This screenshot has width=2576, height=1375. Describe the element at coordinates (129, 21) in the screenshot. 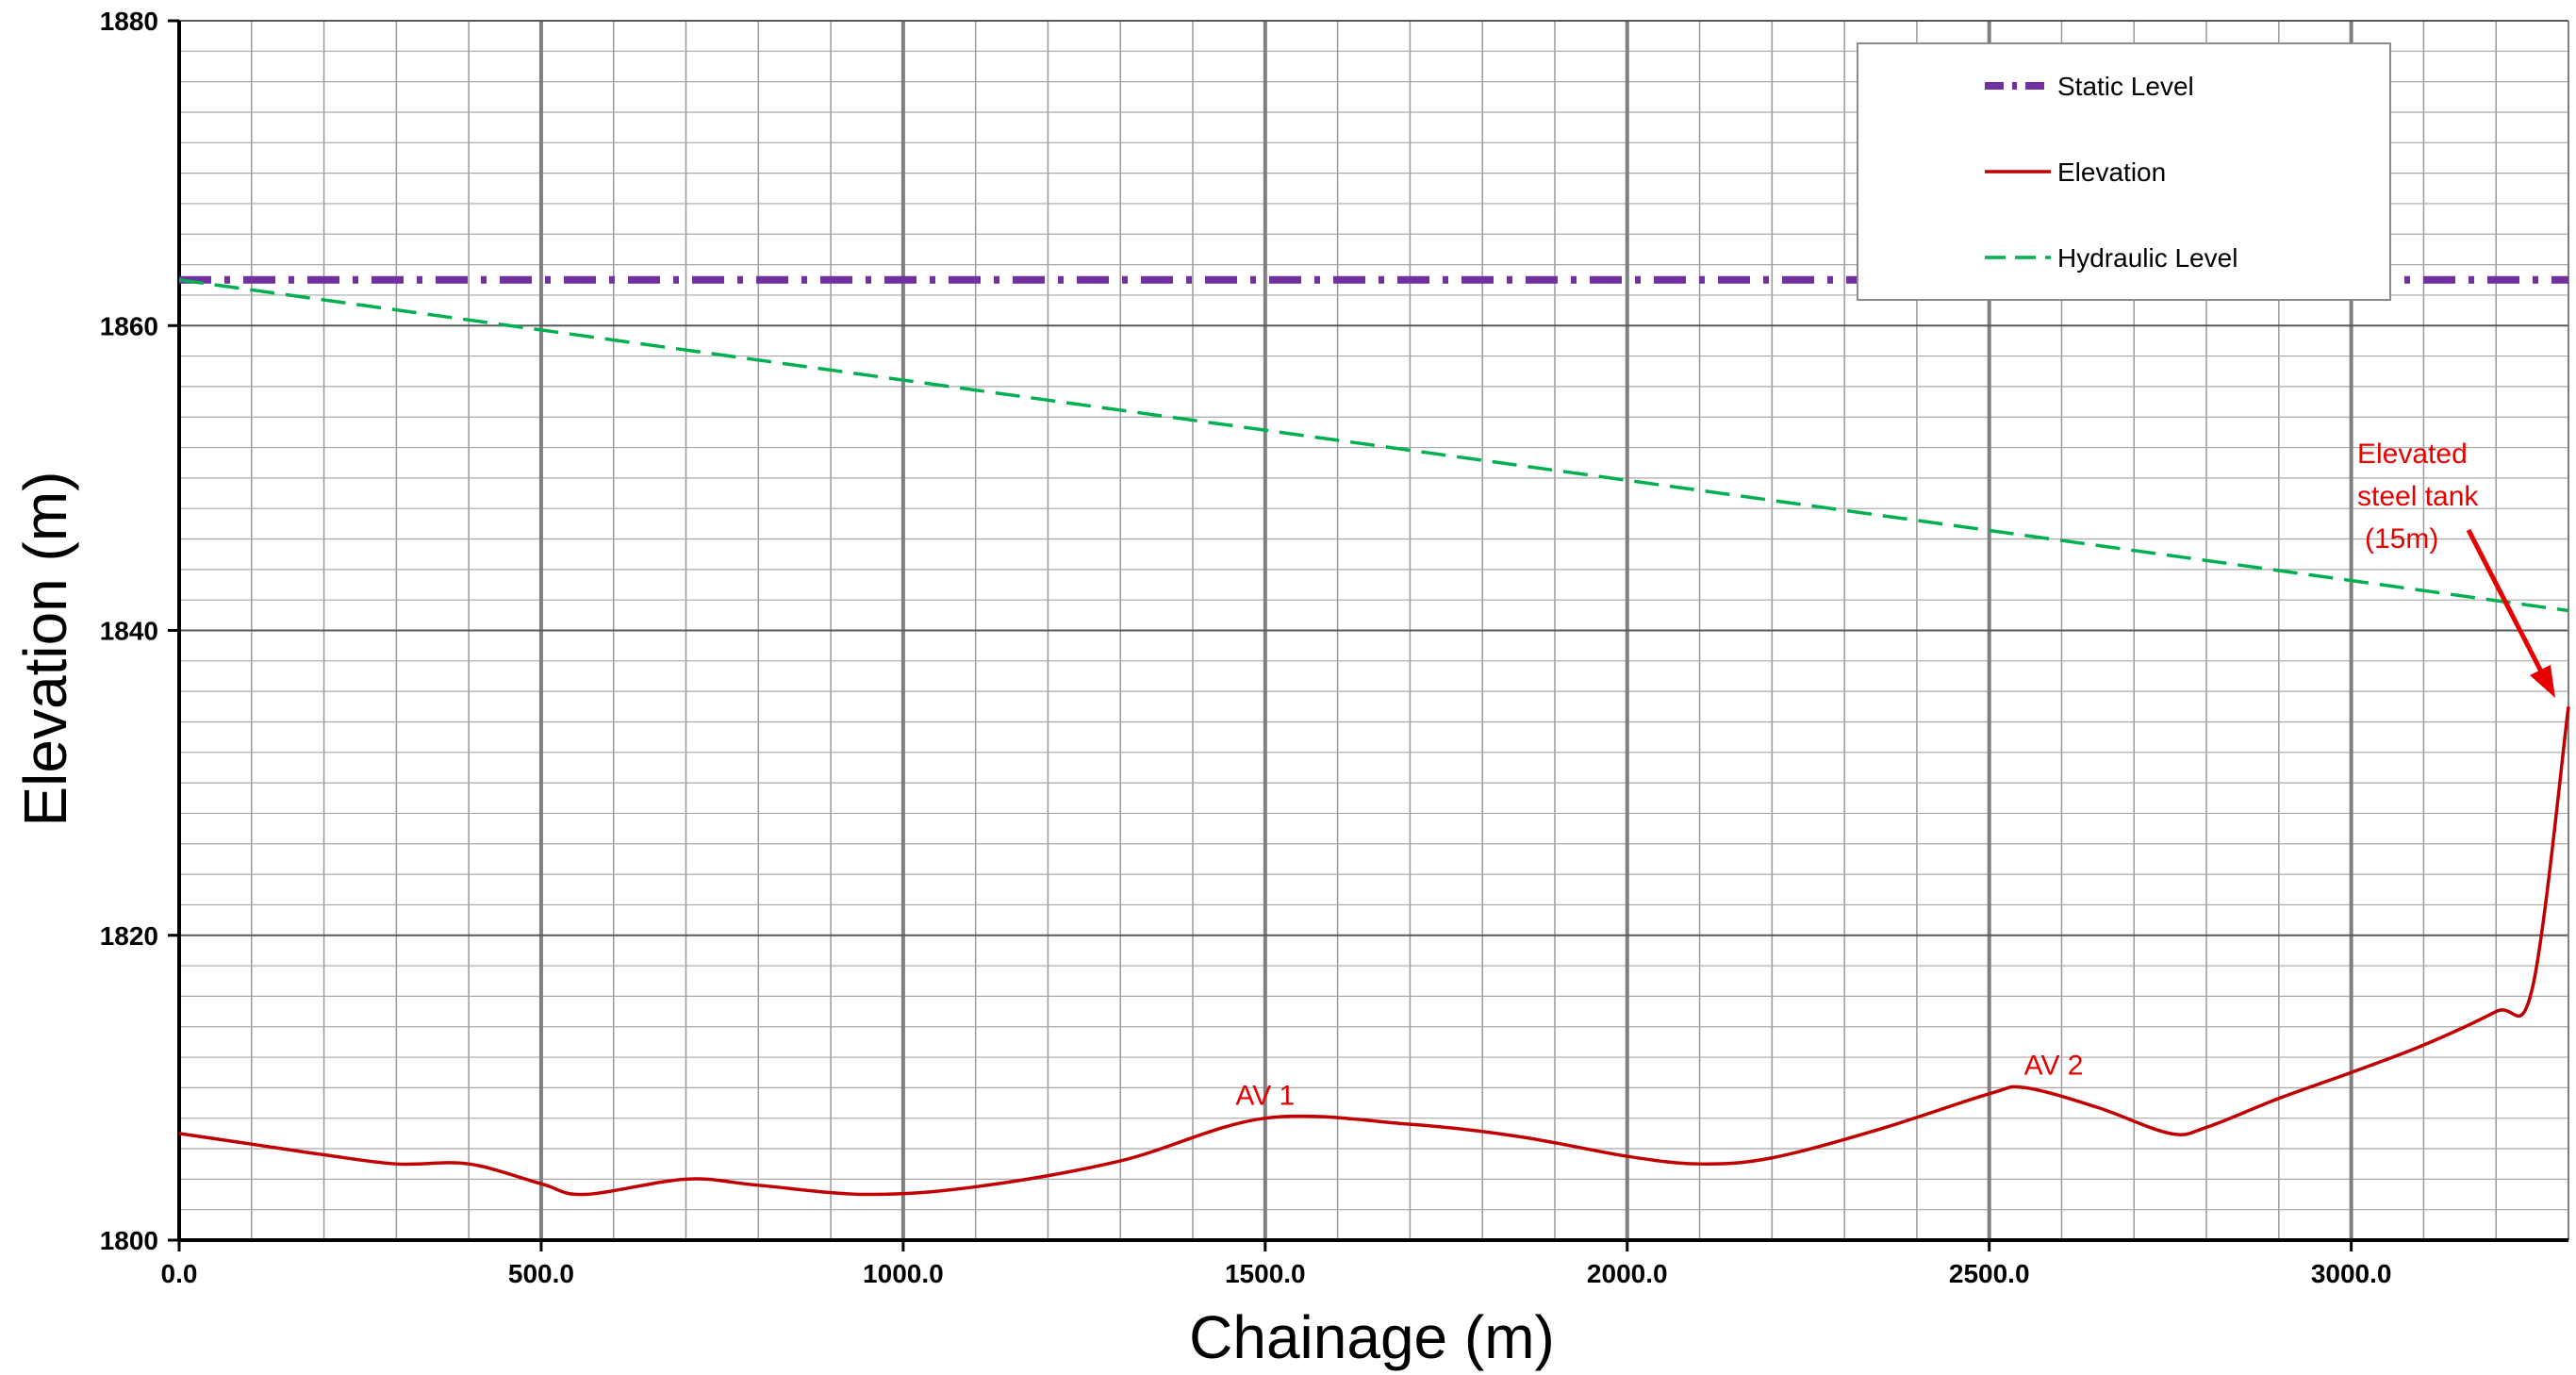

I see `y-tick-label: 1880` at that location.